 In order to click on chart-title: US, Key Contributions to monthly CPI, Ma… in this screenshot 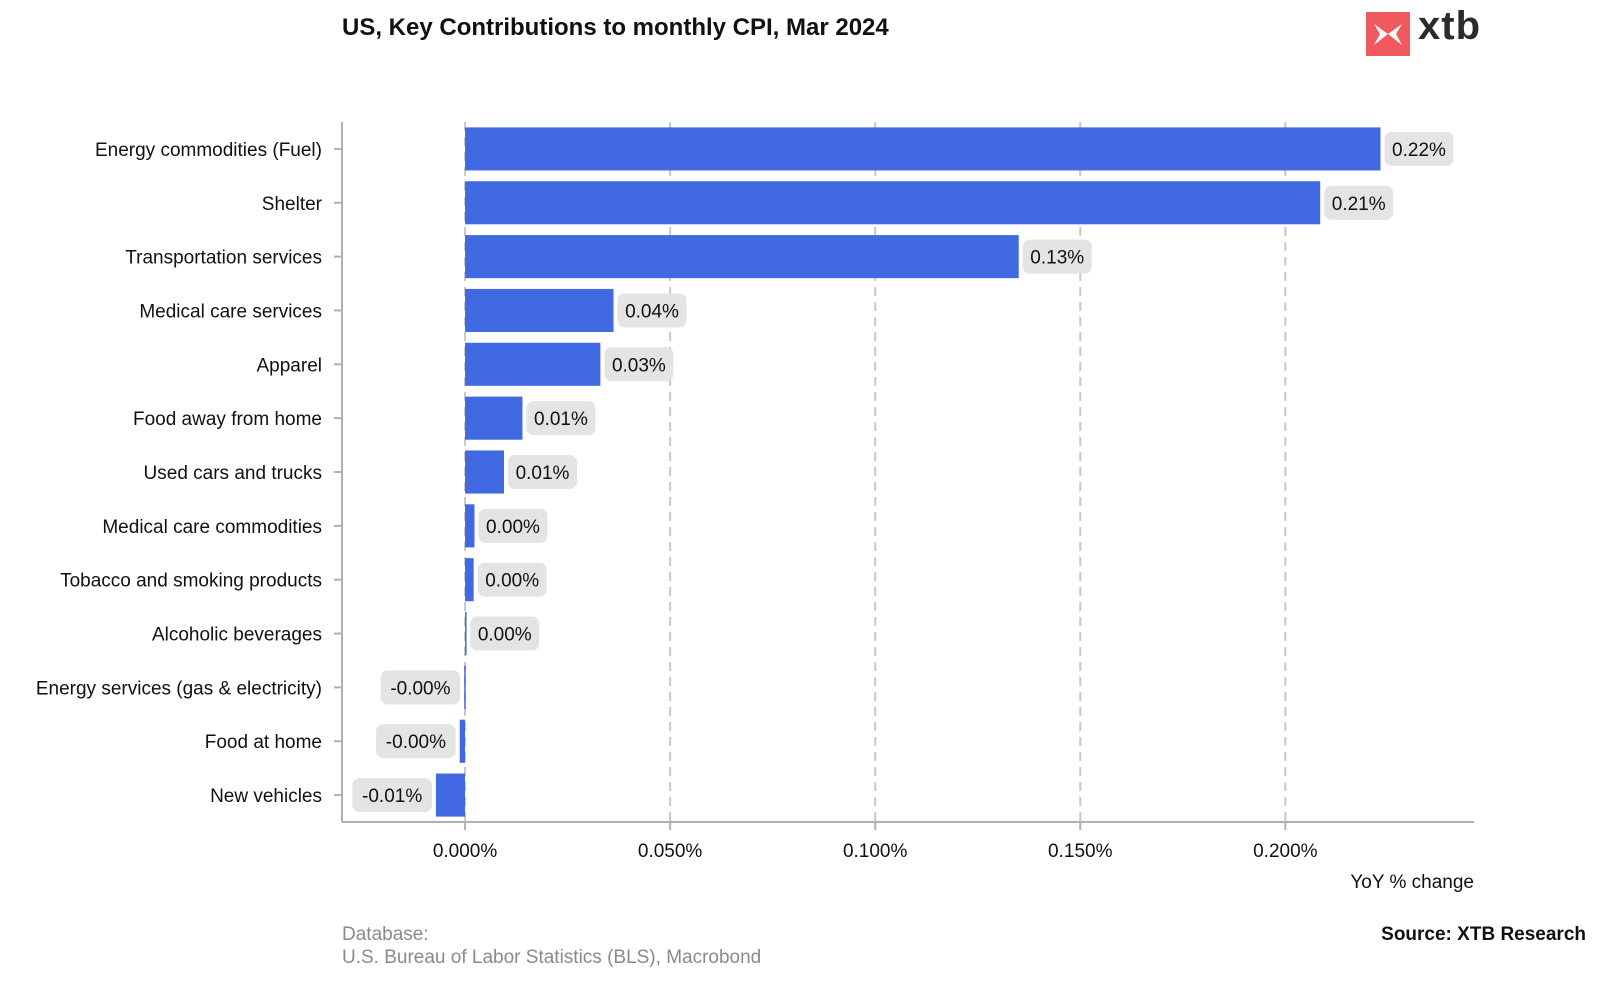, I will do `click(615, 27)`.